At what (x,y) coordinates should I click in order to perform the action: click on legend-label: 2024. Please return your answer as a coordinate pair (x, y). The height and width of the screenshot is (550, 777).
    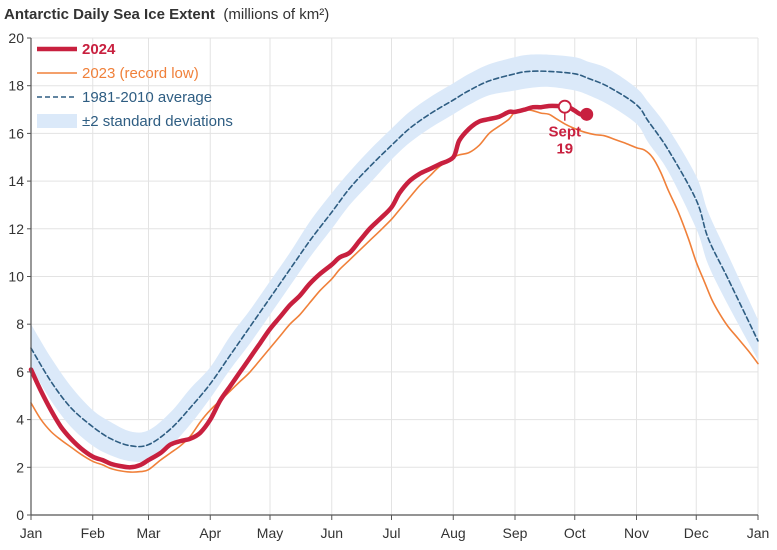
    Looking at the image, I should click on (99, 49).